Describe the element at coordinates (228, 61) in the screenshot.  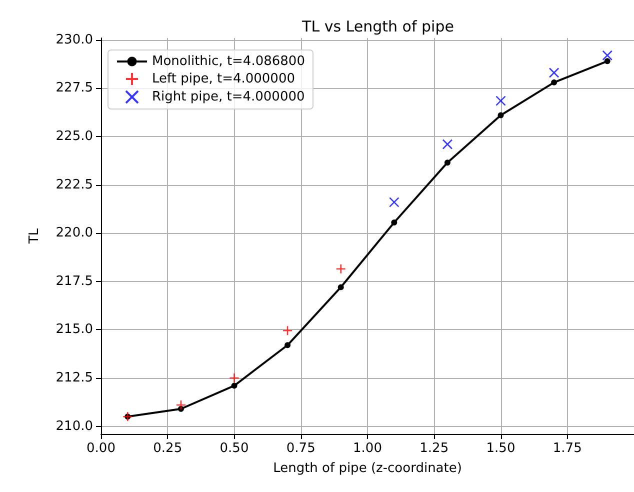
I see `legend-label: Monolithic, t=4.086800` at that location.